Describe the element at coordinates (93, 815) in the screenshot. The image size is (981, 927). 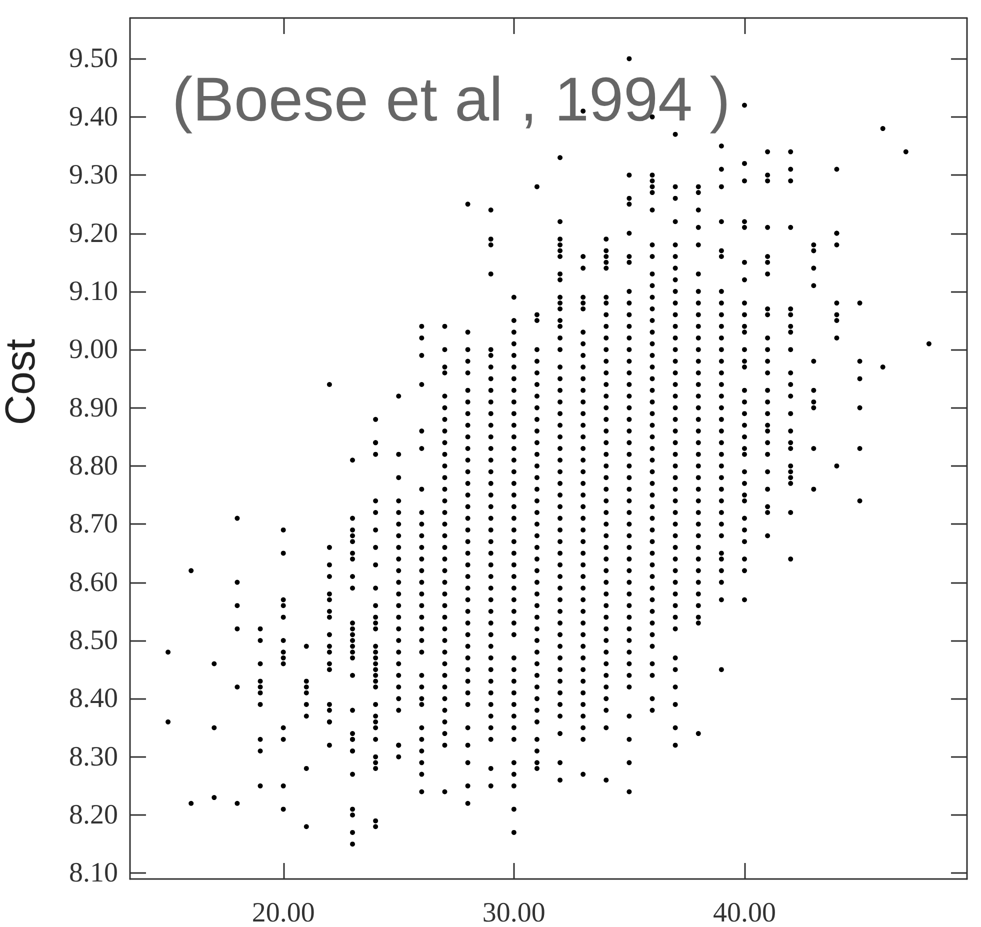
I see `y-tick-label: 8.20` at that location.